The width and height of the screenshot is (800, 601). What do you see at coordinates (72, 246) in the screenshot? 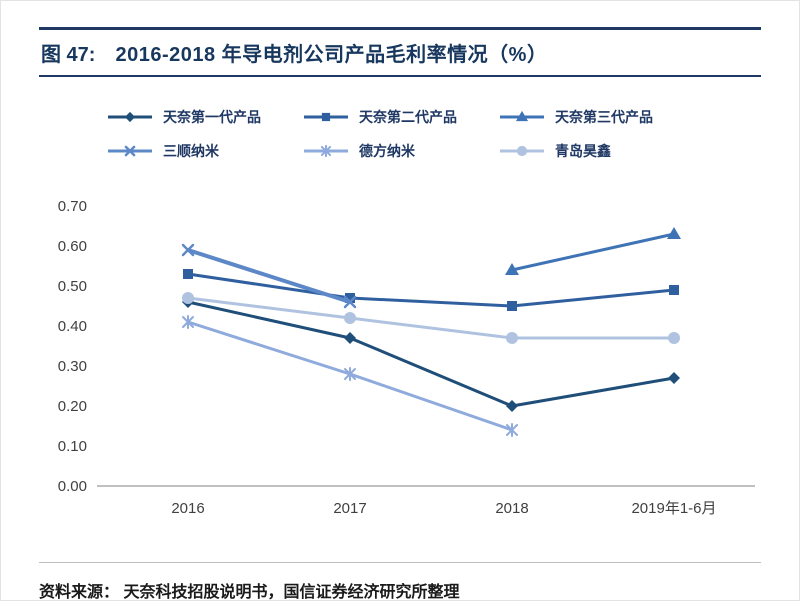
I see `y-axis-tick-label: 0.60` at bounding box center [72, 246].